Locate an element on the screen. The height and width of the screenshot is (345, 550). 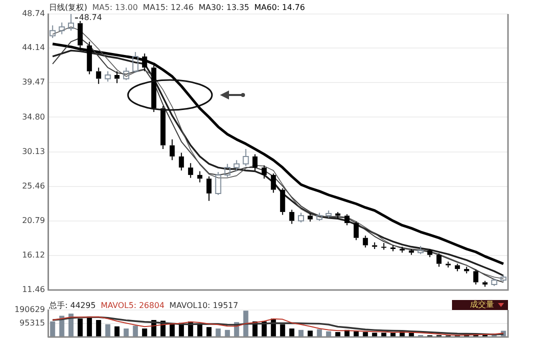
series-label: MAVOL10: 19517 is located at coordinates (203, 305).